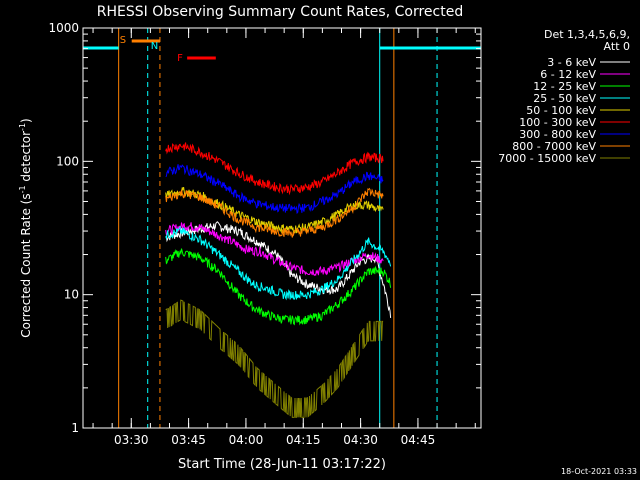  Describe the element at coordinates (131, 440) in the screenshot. I see `x-tick-label: 03:30` at that location.